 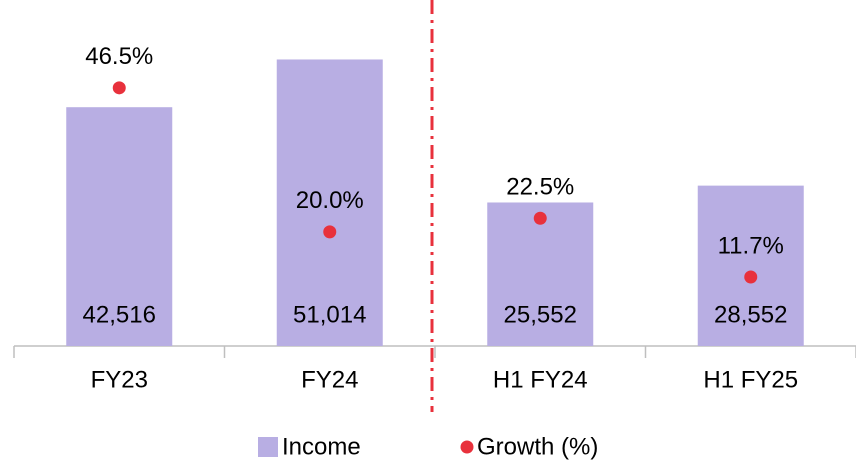 What do you see at coordinates (329, 314) in the screenshot?
I see `bar-value-label: 51,014` at bounding box center [329, 314].